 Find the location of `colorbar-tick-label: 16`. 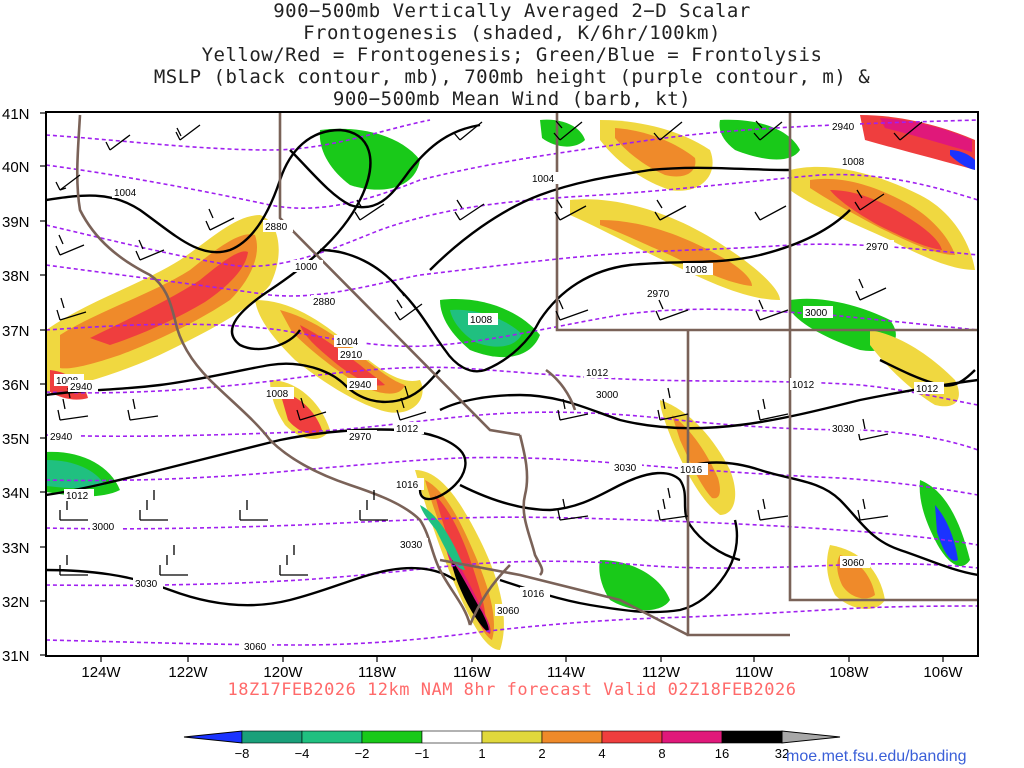

colorbar-tick-label: 16 is located at coordinates (722, 753).